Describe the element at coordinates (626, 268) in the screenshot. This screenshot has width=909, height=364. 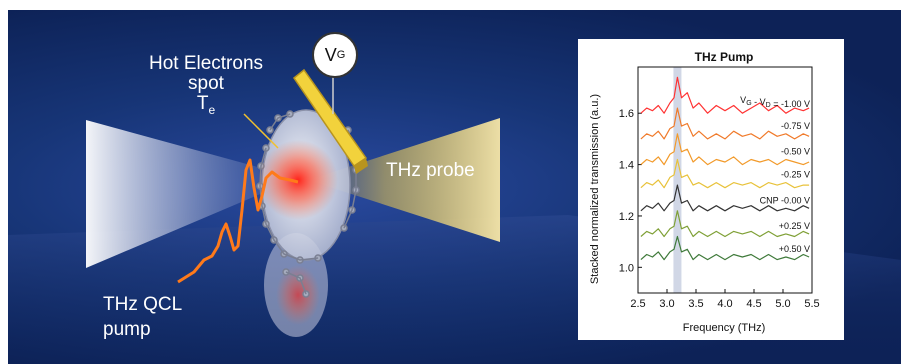
I see `y-tick-label: 1.0` at that location.